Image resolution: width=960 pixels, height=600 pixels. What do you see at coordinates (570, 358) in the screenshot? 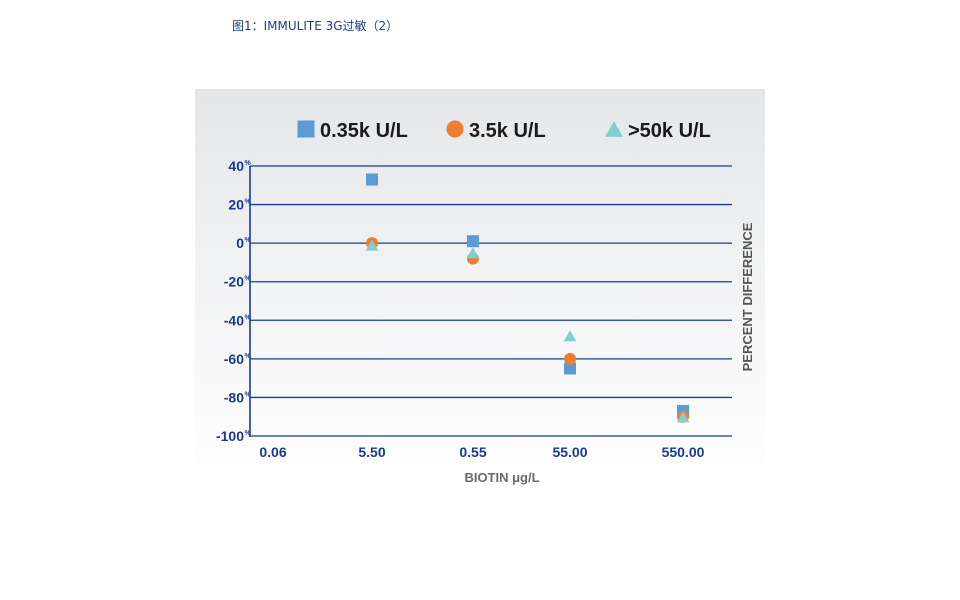
I see `data-point-circle` at bounding box center [570, 358].